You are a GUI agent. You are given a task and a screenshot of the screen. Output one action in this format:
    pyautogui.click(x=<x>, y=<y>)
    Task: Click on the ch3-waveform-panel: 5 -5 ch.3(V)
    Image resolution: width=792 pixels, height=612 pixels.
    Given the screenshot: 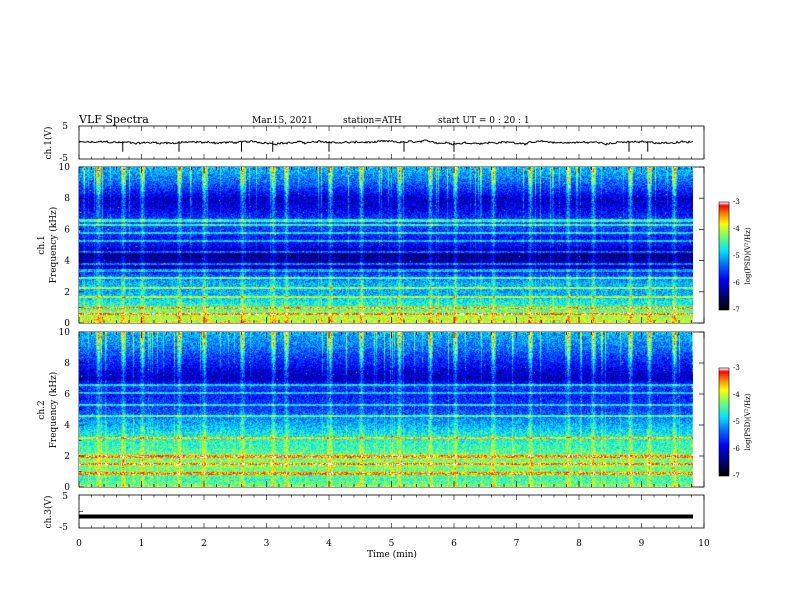 What is the action you would take?
    pyautogui.click(x=374, y=512)
    